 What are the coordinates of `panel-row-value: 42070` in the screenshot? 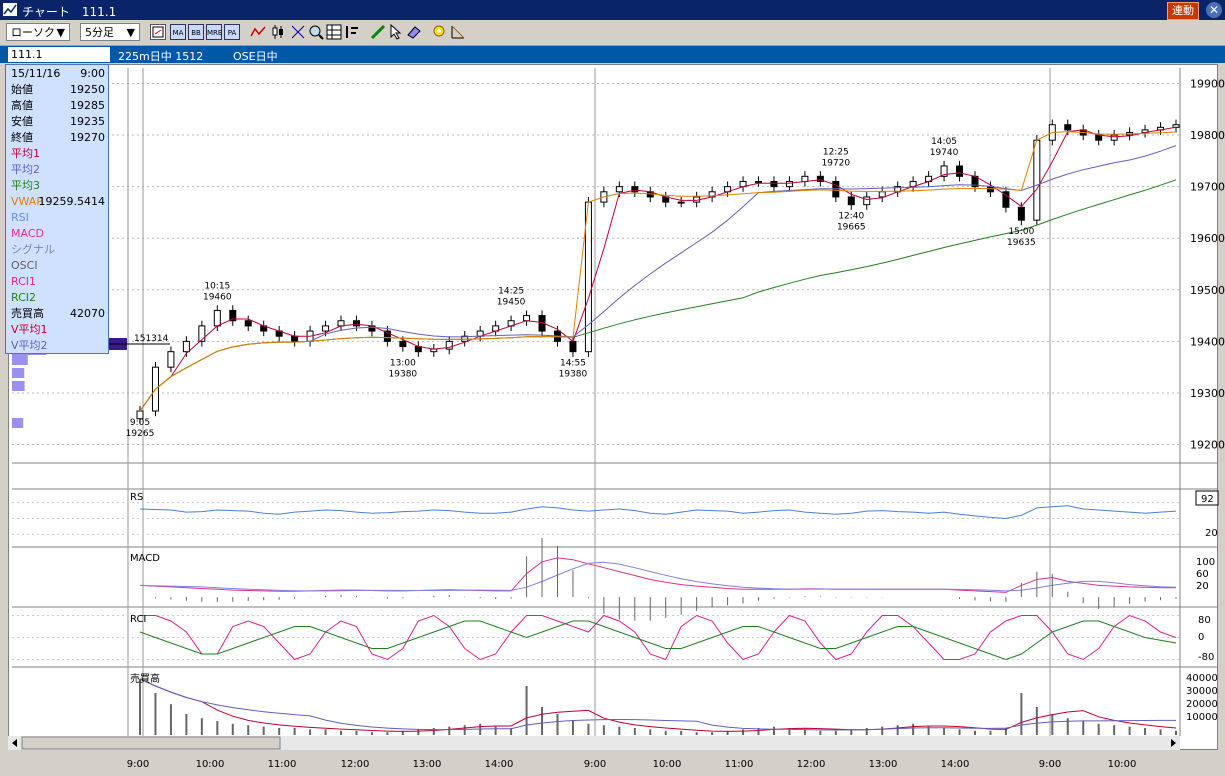 It's located at (87, 313).